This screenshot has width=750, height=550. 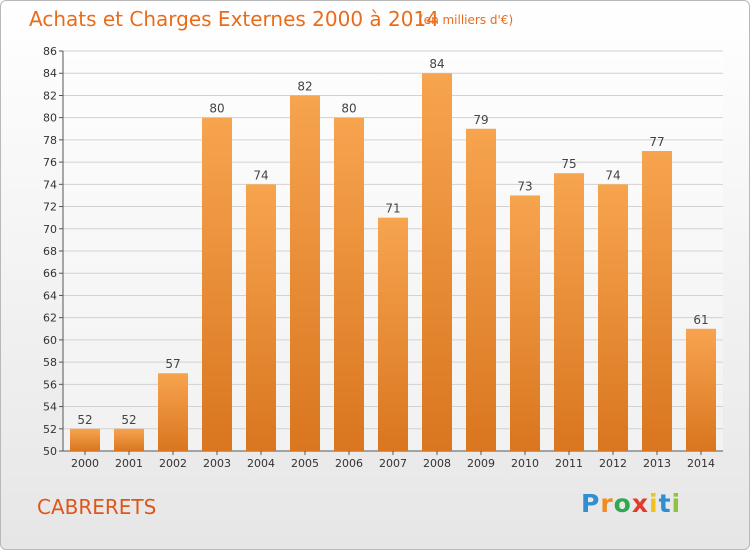 What do you see at coordinates (607, 503) in the screenshot?
I see `logo-letter: r` at bounding box center [607, 503].